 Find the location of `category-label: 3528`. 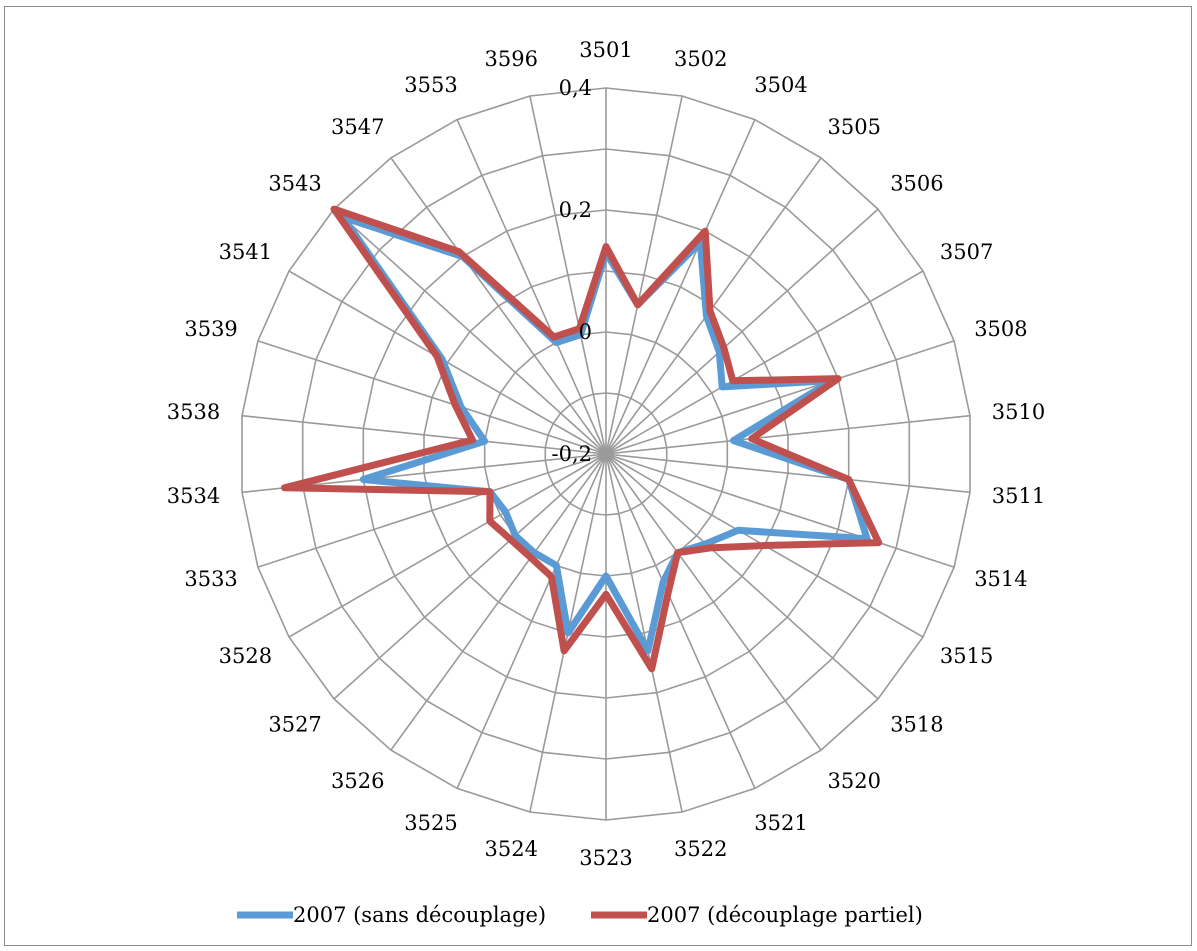

category-label: 3528 is located at coordinates (245, 656).